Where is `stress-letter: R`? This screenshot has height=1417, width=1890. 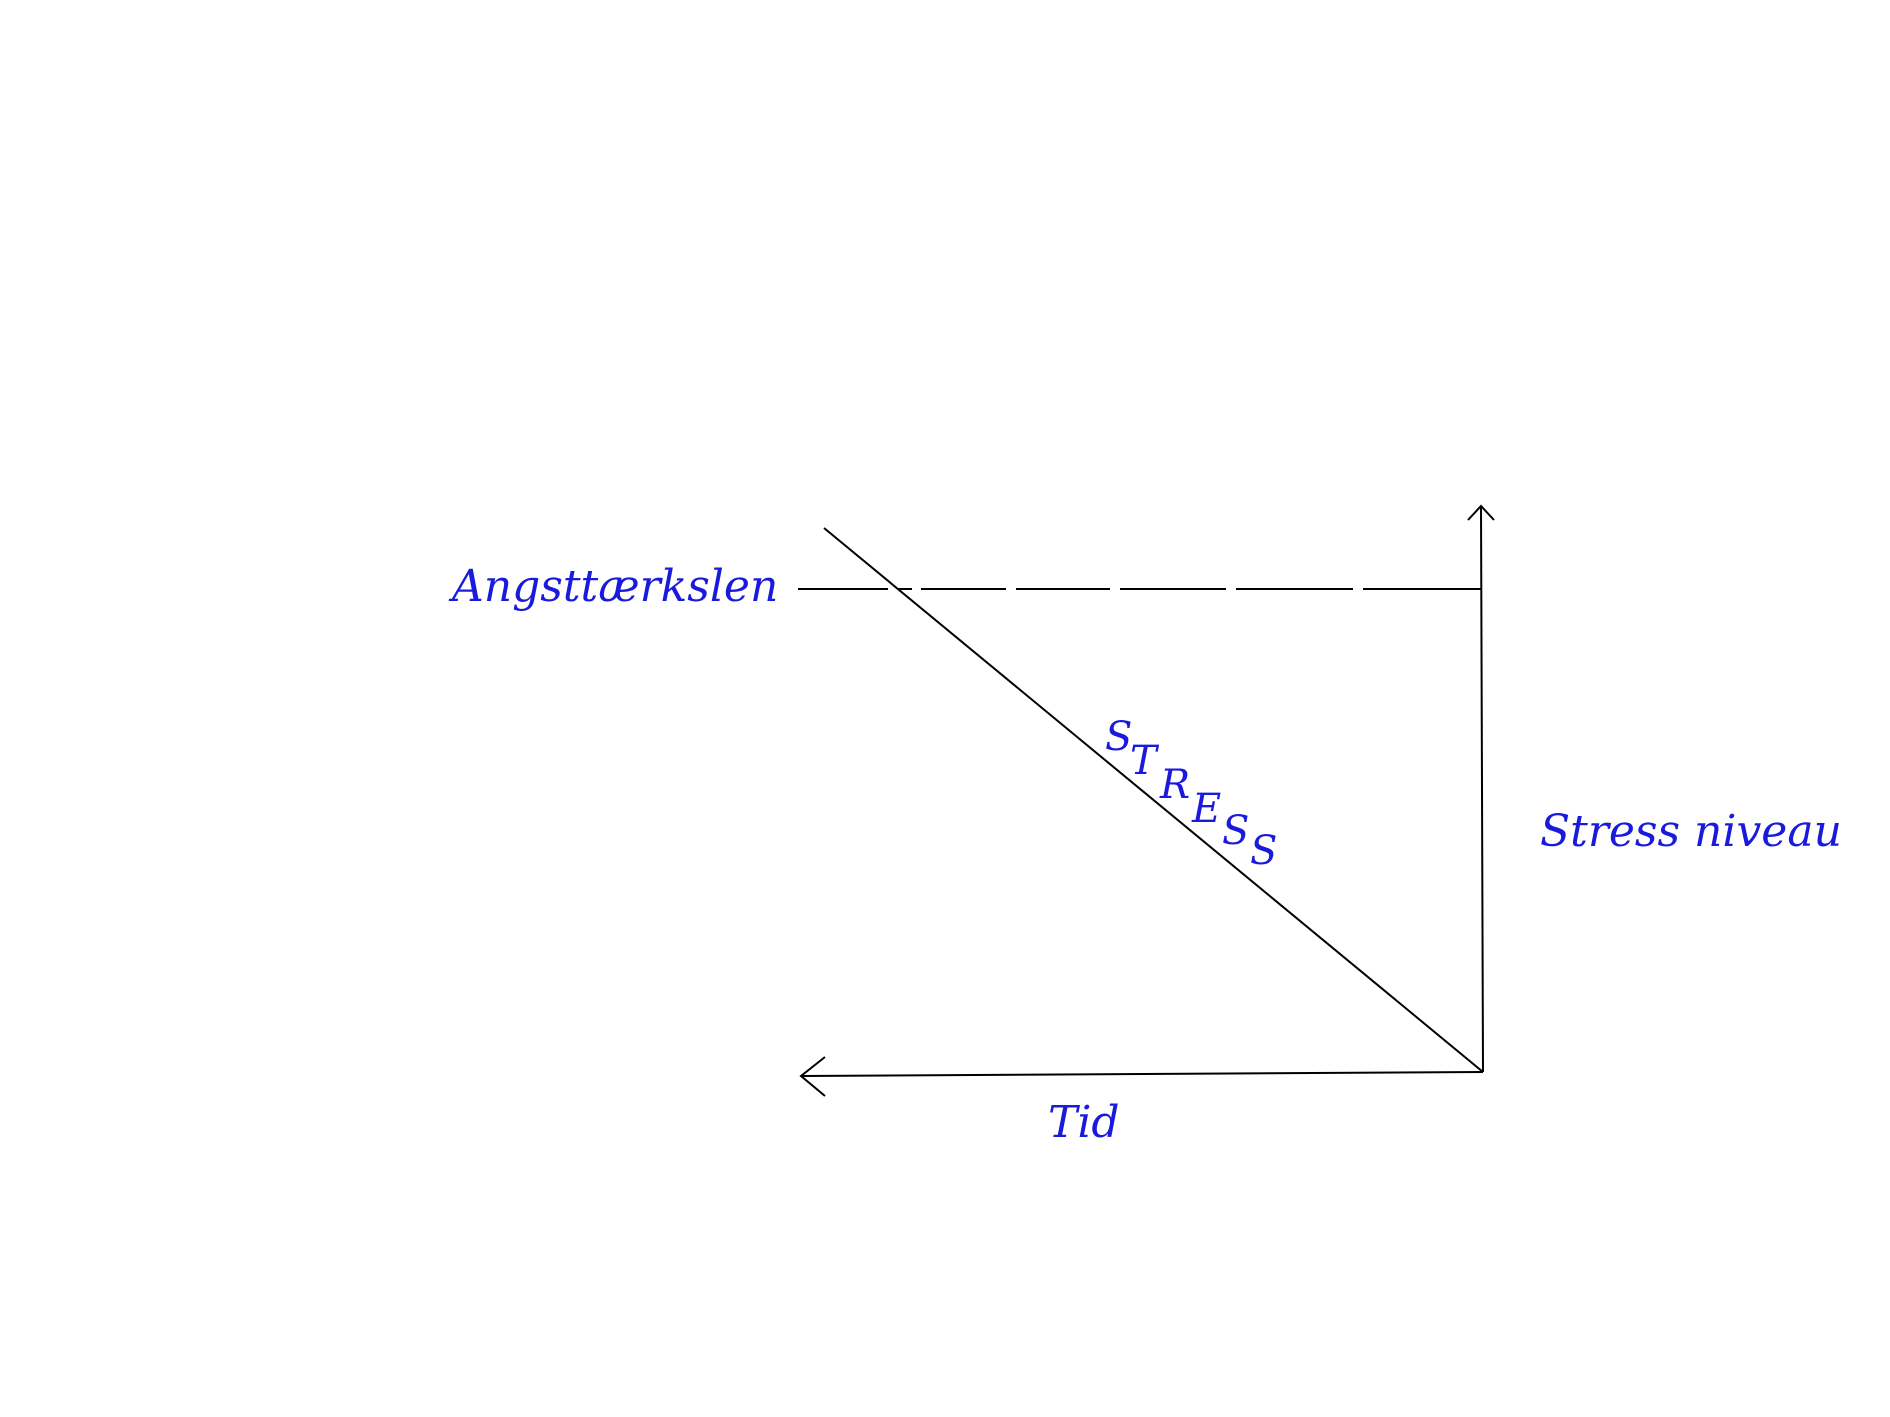 stress-letter: R is located at coordinates (1174, 785).